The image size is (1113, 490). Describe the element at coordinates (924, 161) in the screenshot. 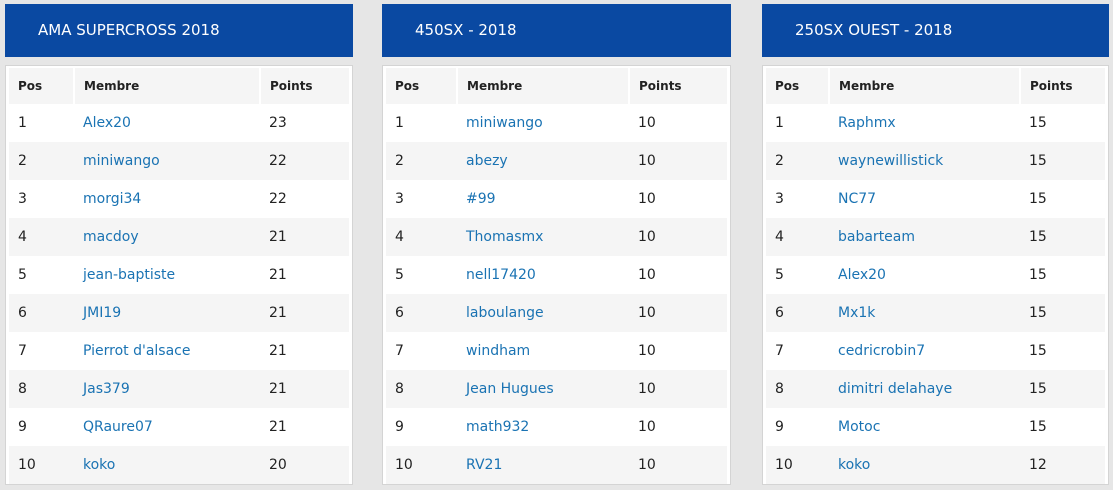

I see `member-link: waynewillistick` at that location.